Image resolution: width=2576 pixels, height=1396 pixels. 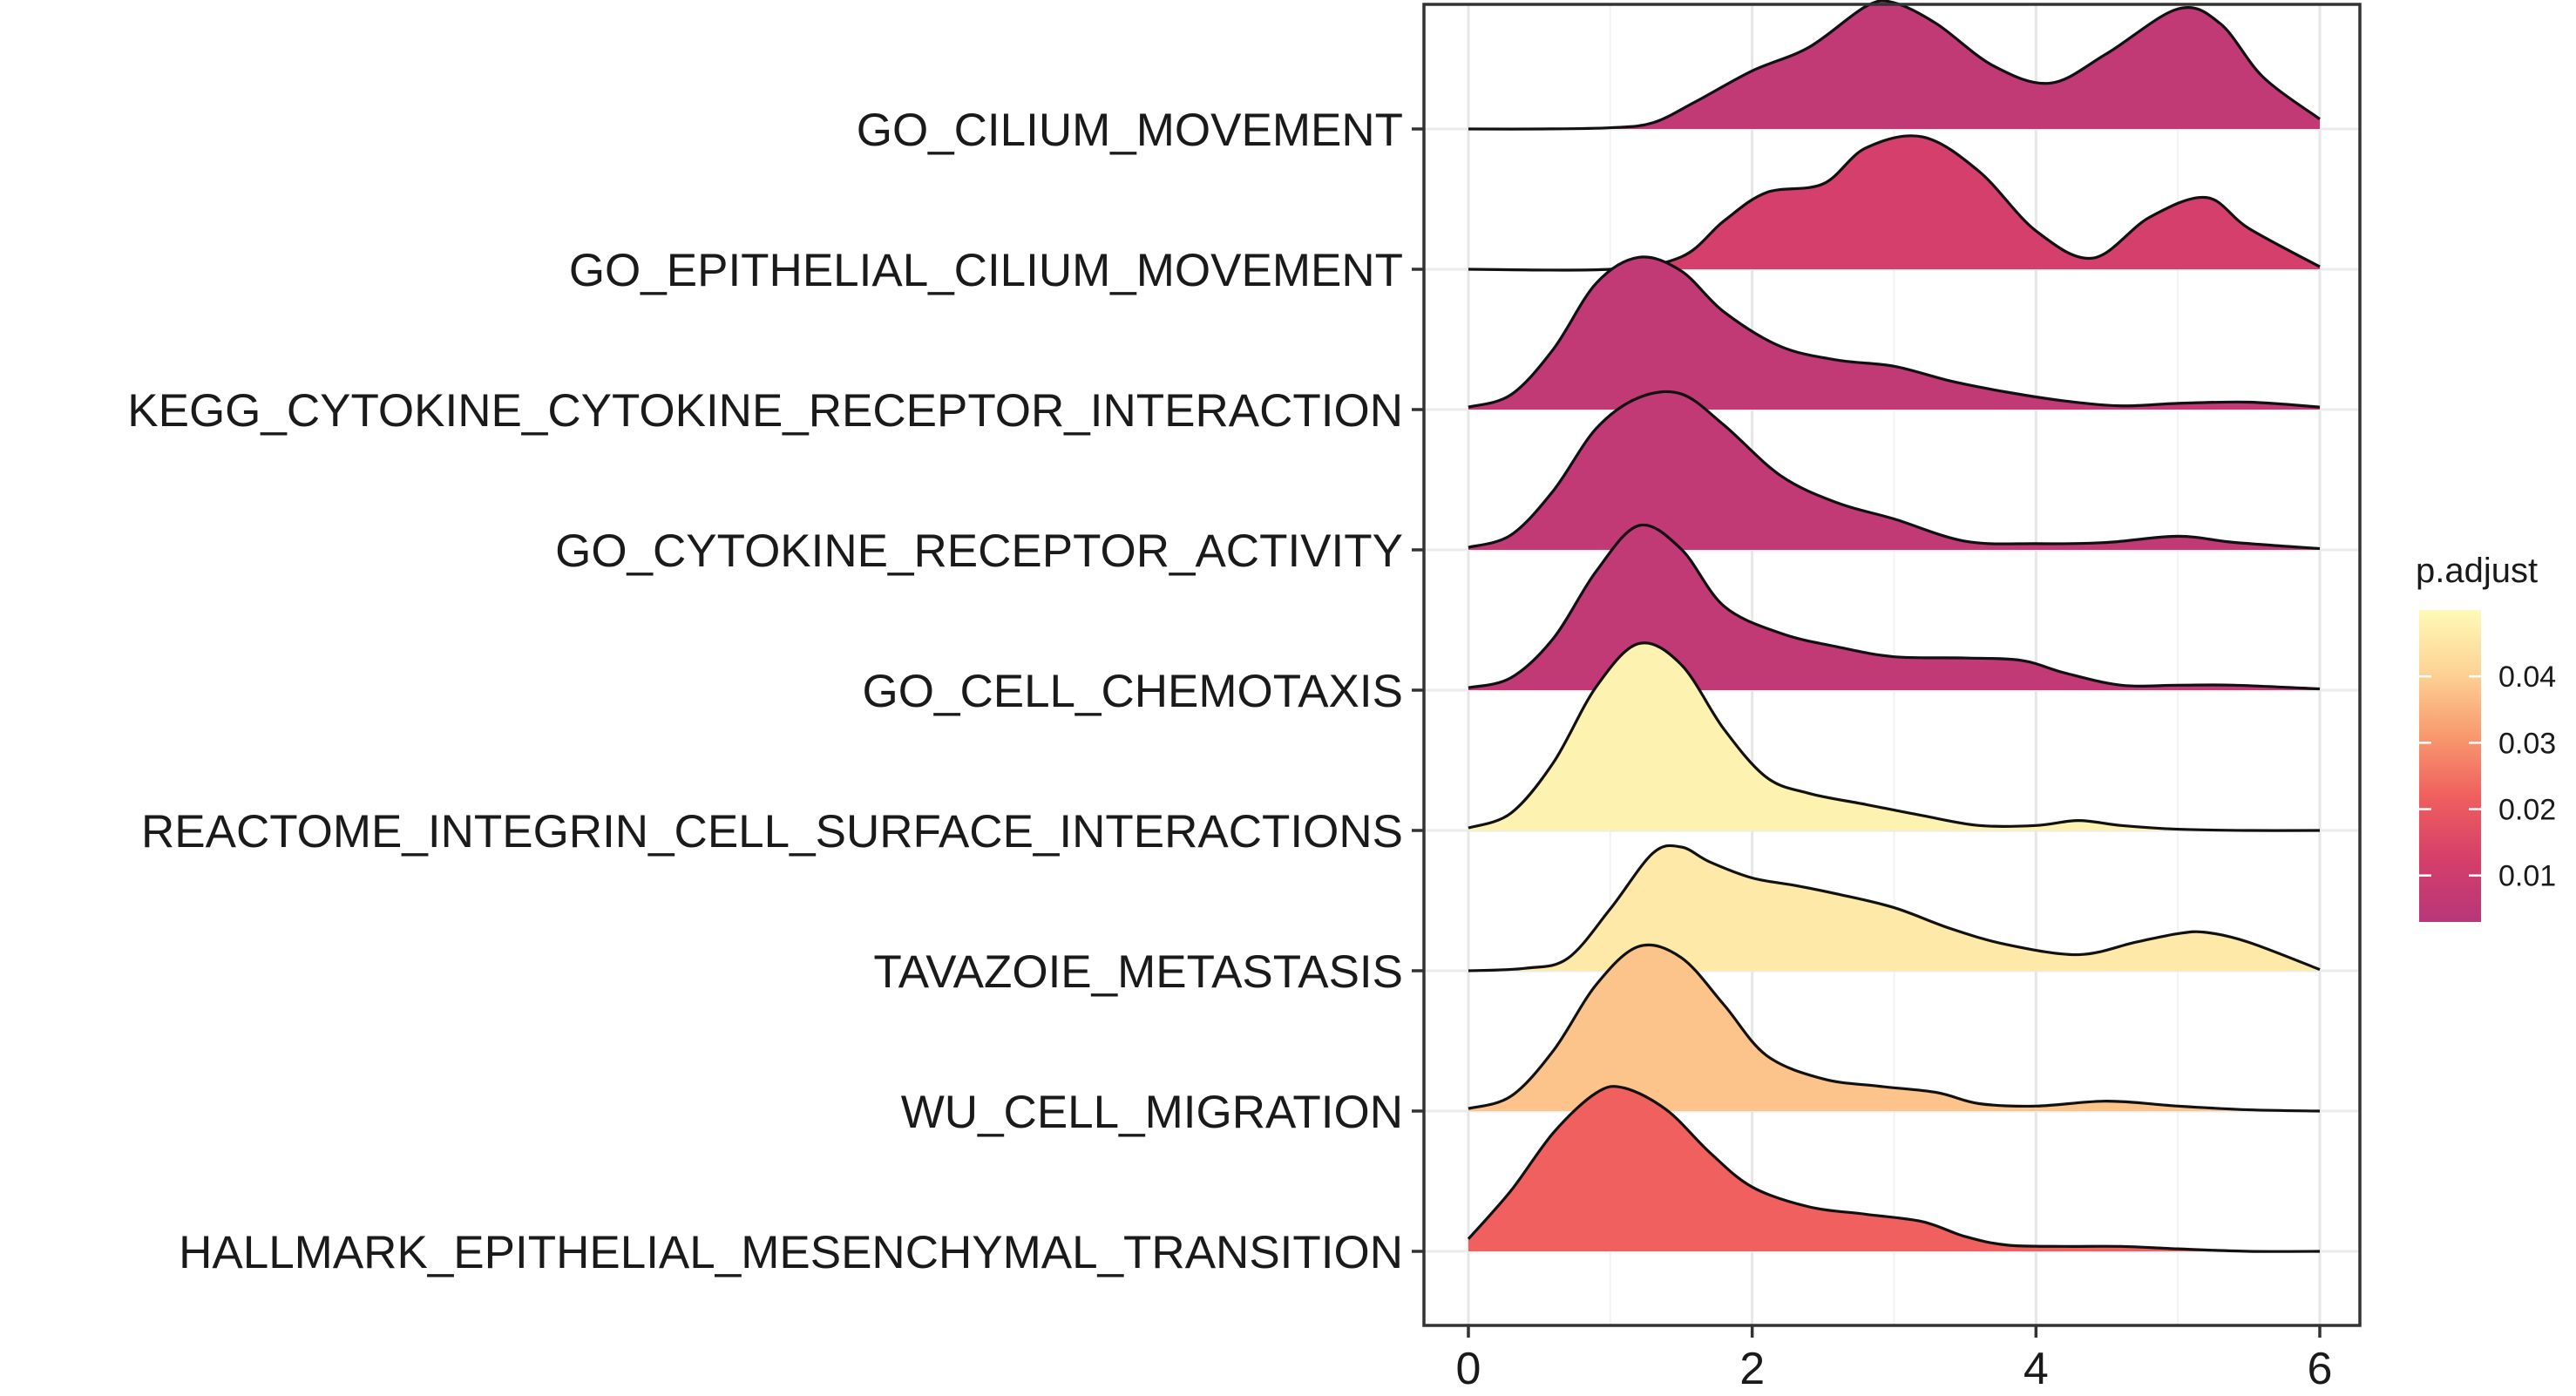 What do you see at coordinates (2450, 766) in the screenshot?
I see `legend-colorbar` at bounding box center [2450, 766].